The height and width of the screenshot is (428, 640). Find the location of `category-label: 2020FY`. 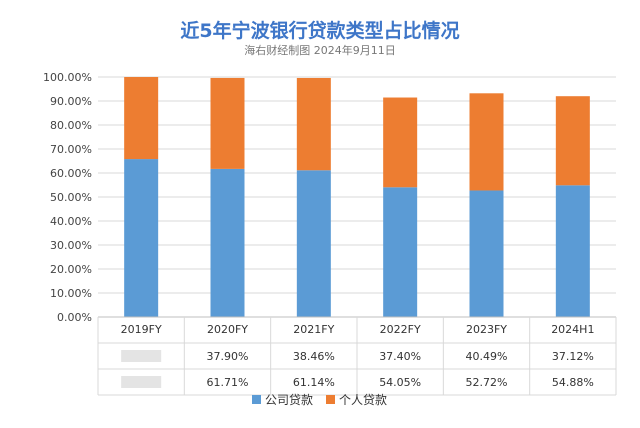

category-label: 2020FY is located at coordinates (227, 329).